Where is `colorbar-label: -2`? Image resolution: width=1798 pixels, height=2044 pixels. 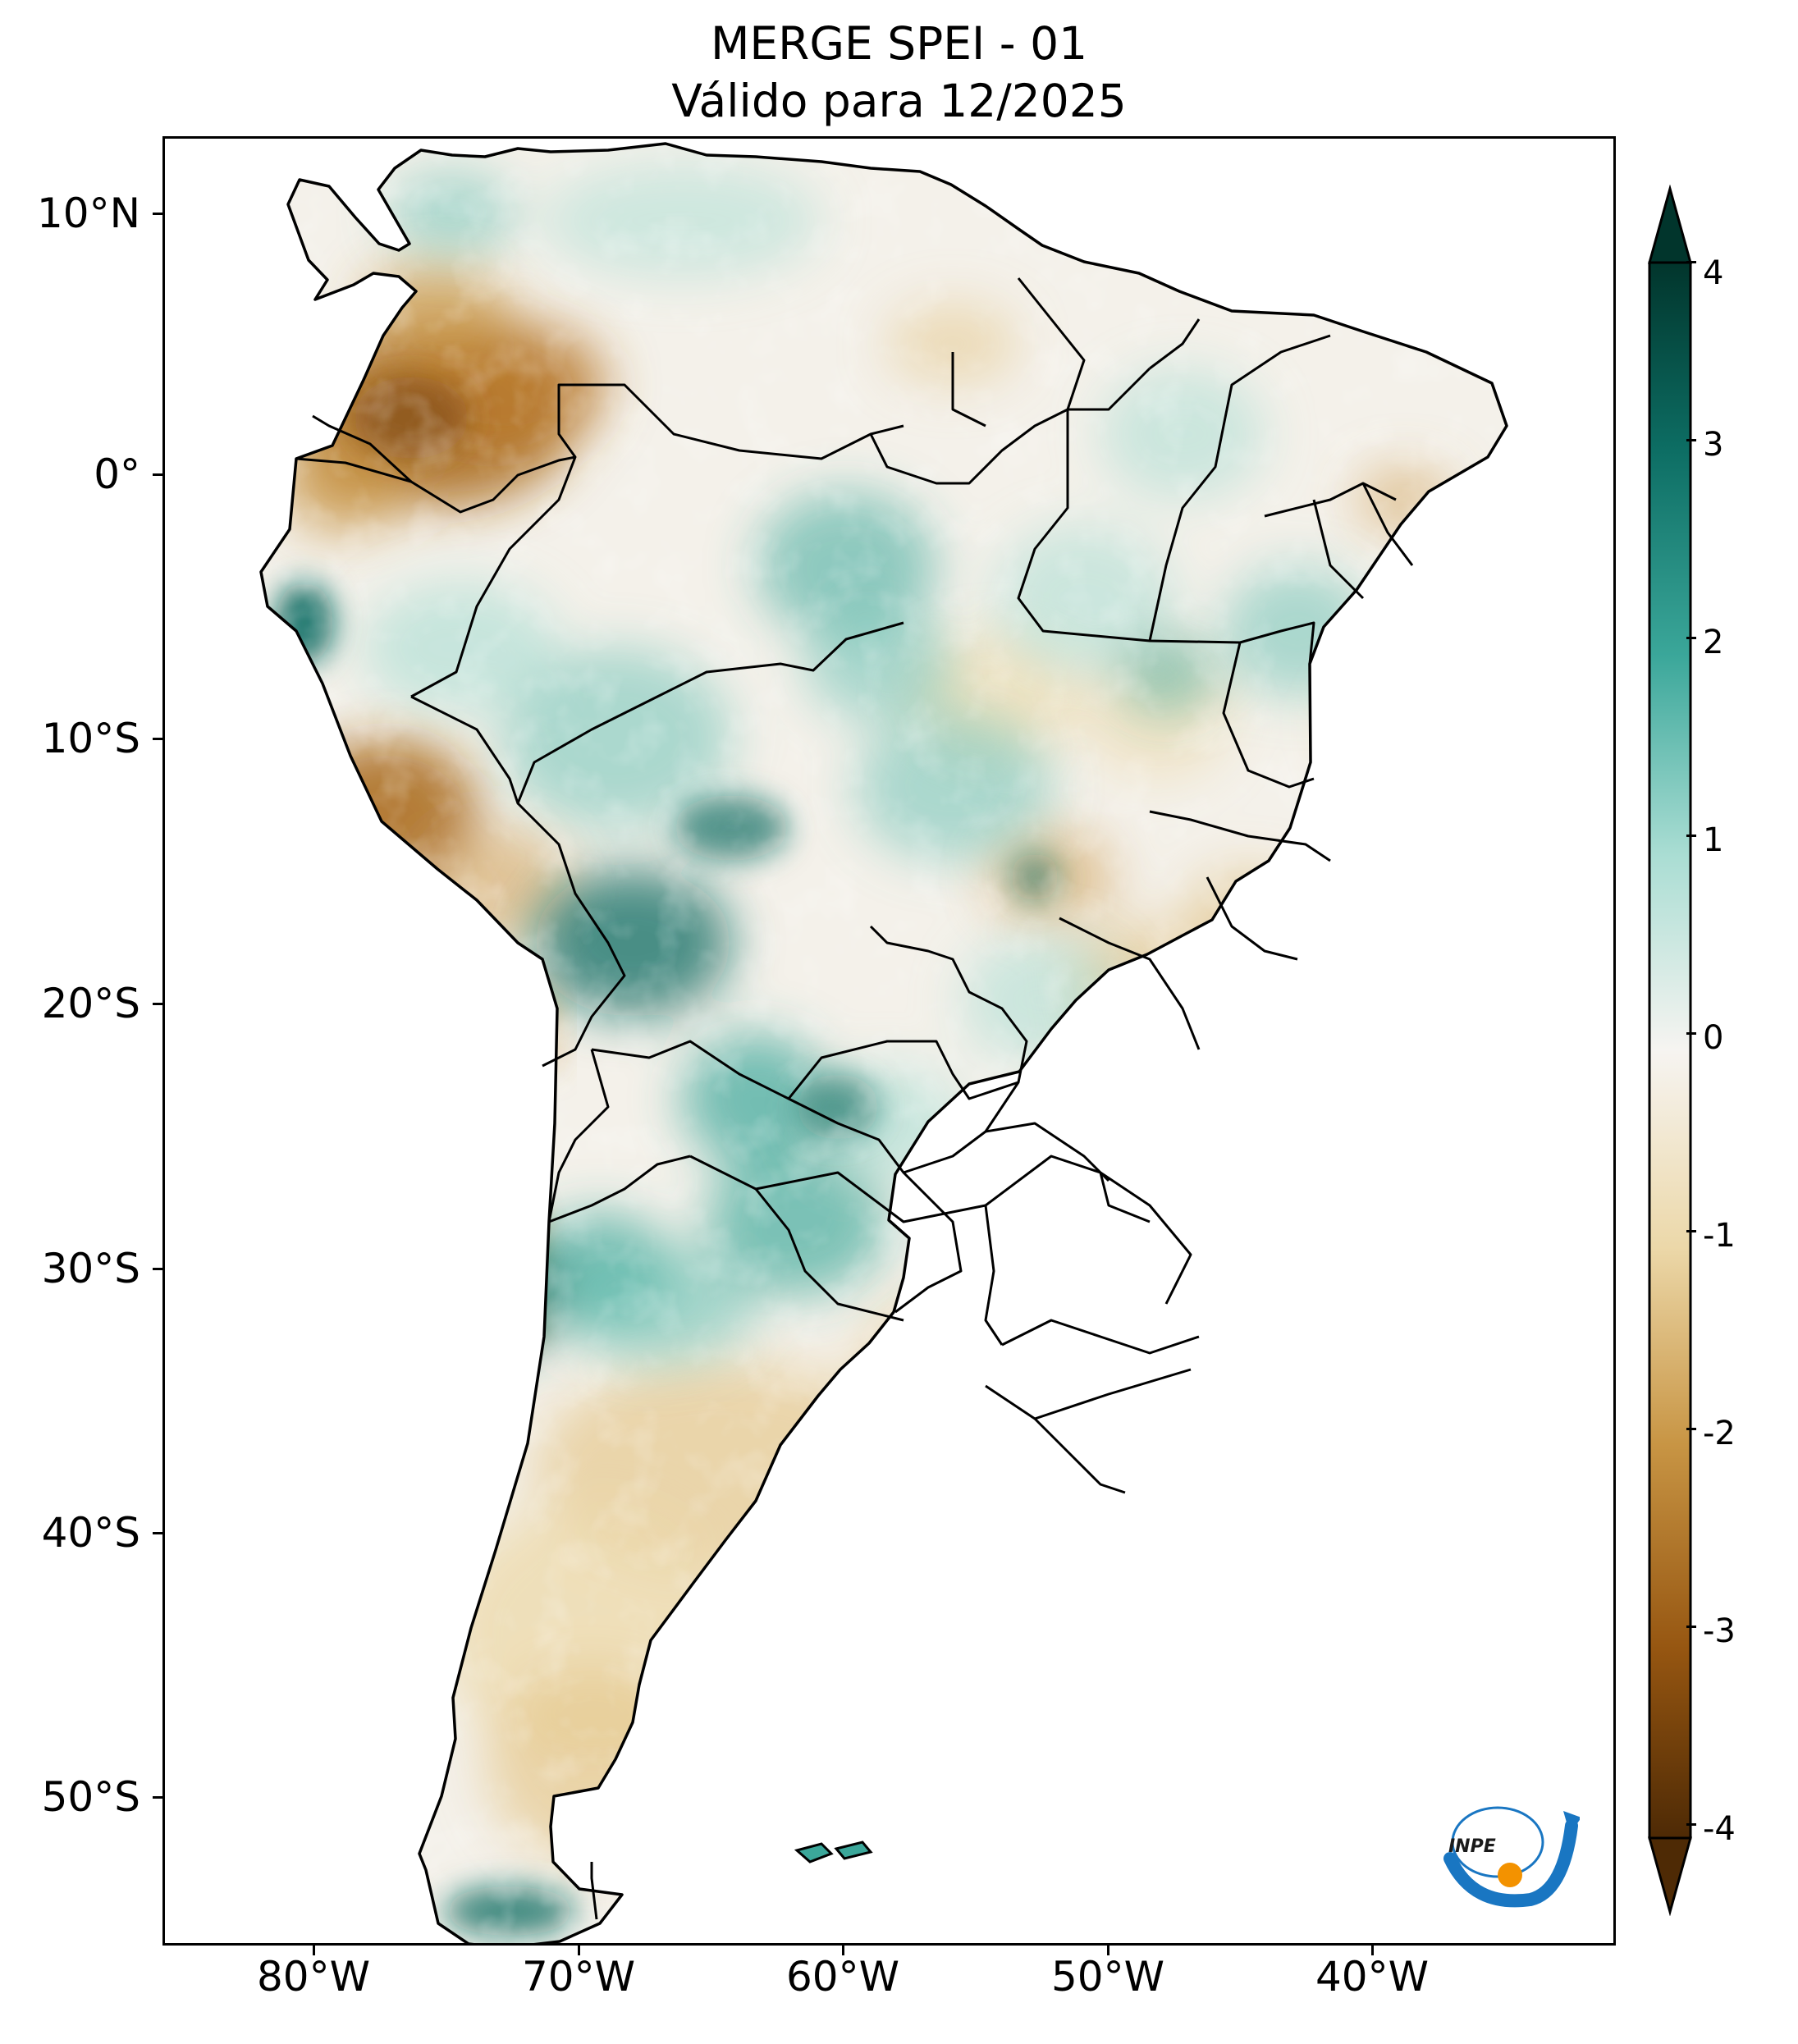
colorbar-label: -2 is located at coordinates (1719, 1433).